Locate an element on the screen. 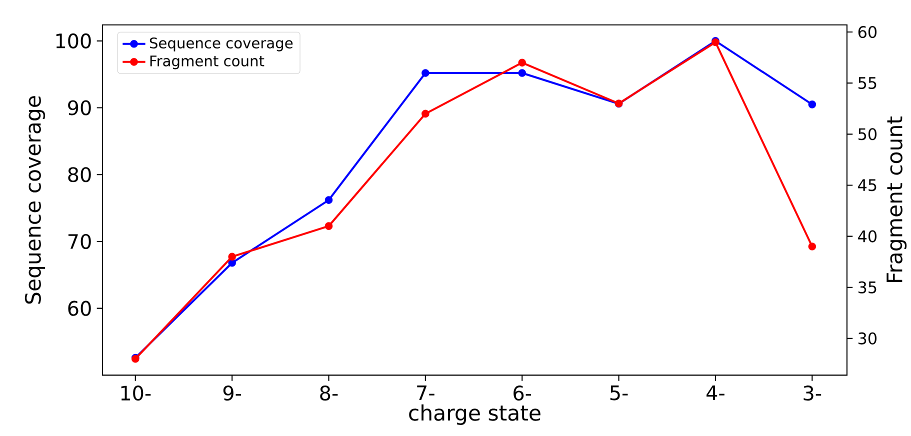 Image resolution: width=911 pixels, height=436 pixels. x-tick-label: 8- is located at coordinates (329, 393).